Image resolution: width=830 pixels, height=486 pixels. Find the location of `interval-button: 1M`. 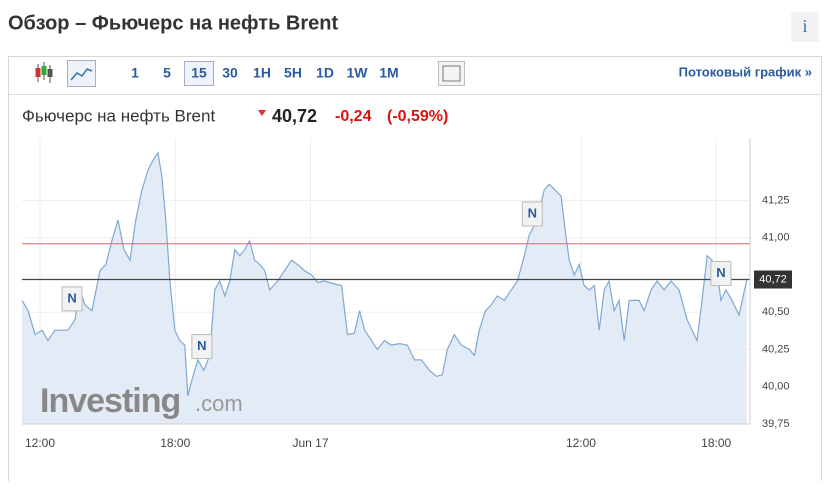

interval-button: 1M is located at coordinates (388, 73).